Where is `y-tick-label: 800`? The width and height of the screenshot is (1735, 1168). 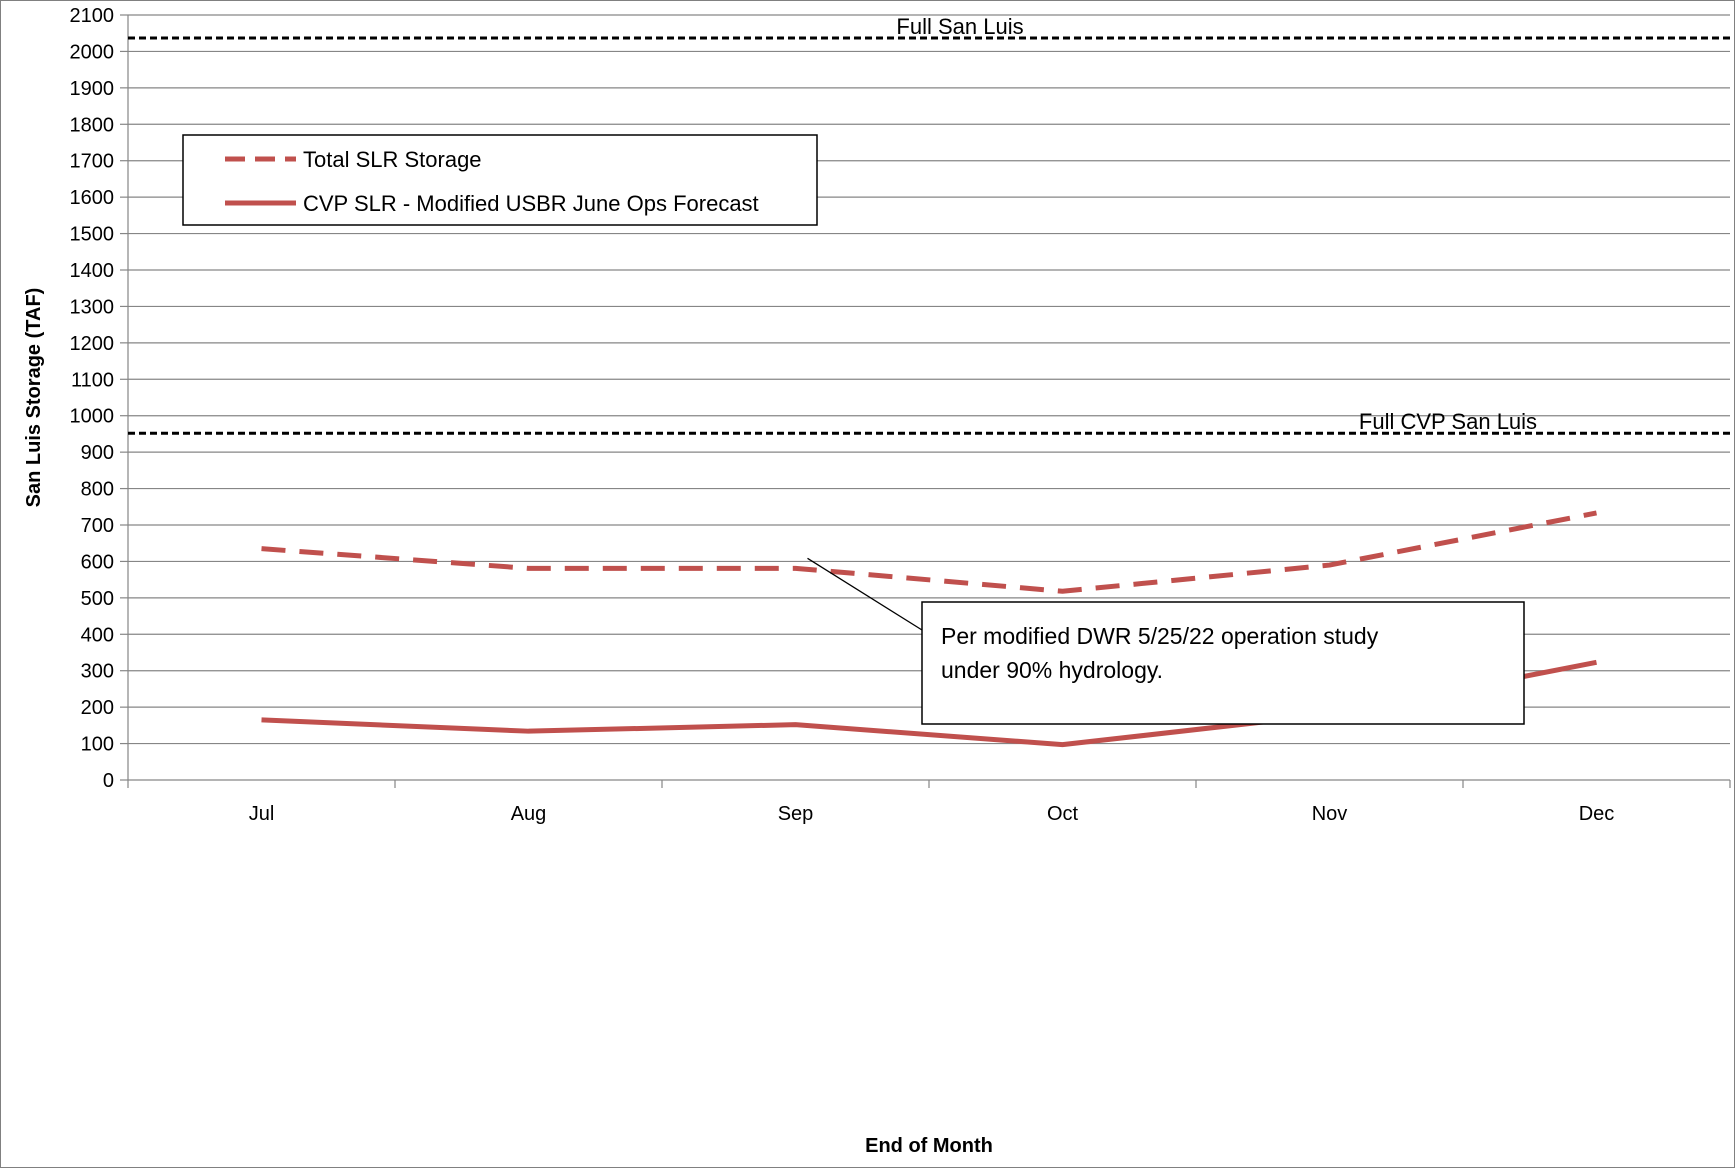
y-tick-label: 800 is located at coordinates (97, 490).